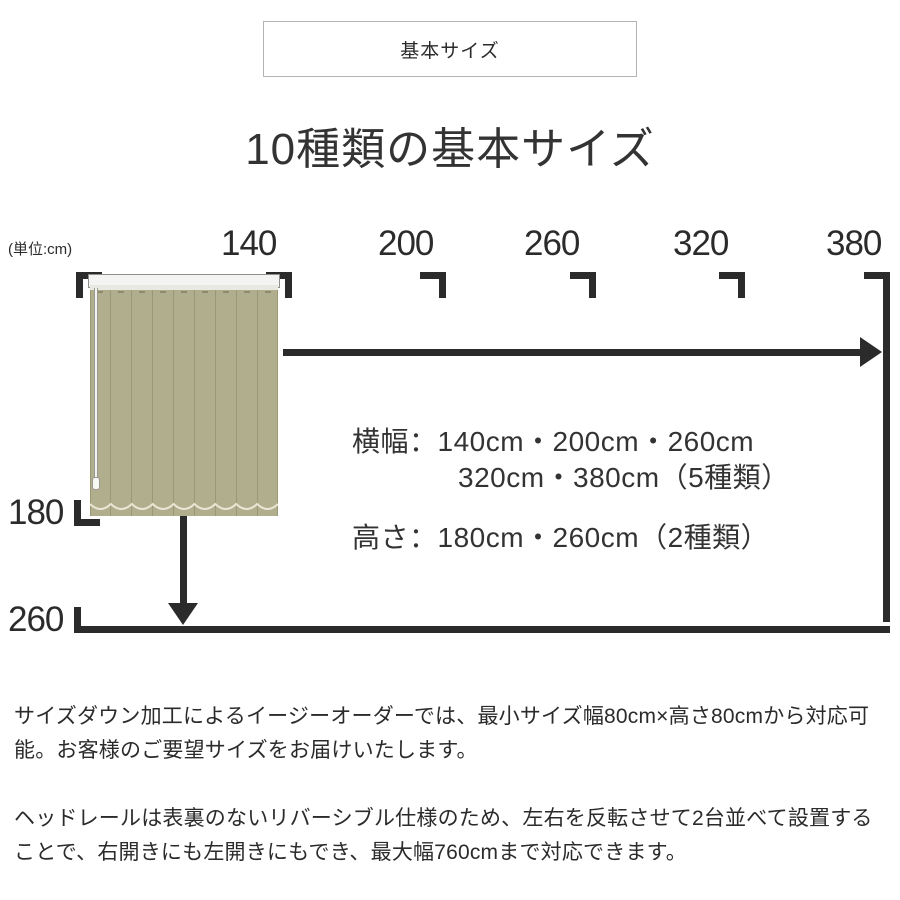 Image resolution: width=900 pixels, height=900 pixels. Describe the element at coordinates (183, 561) in the screenshot. I see `height-arrow-shaft` at that location.